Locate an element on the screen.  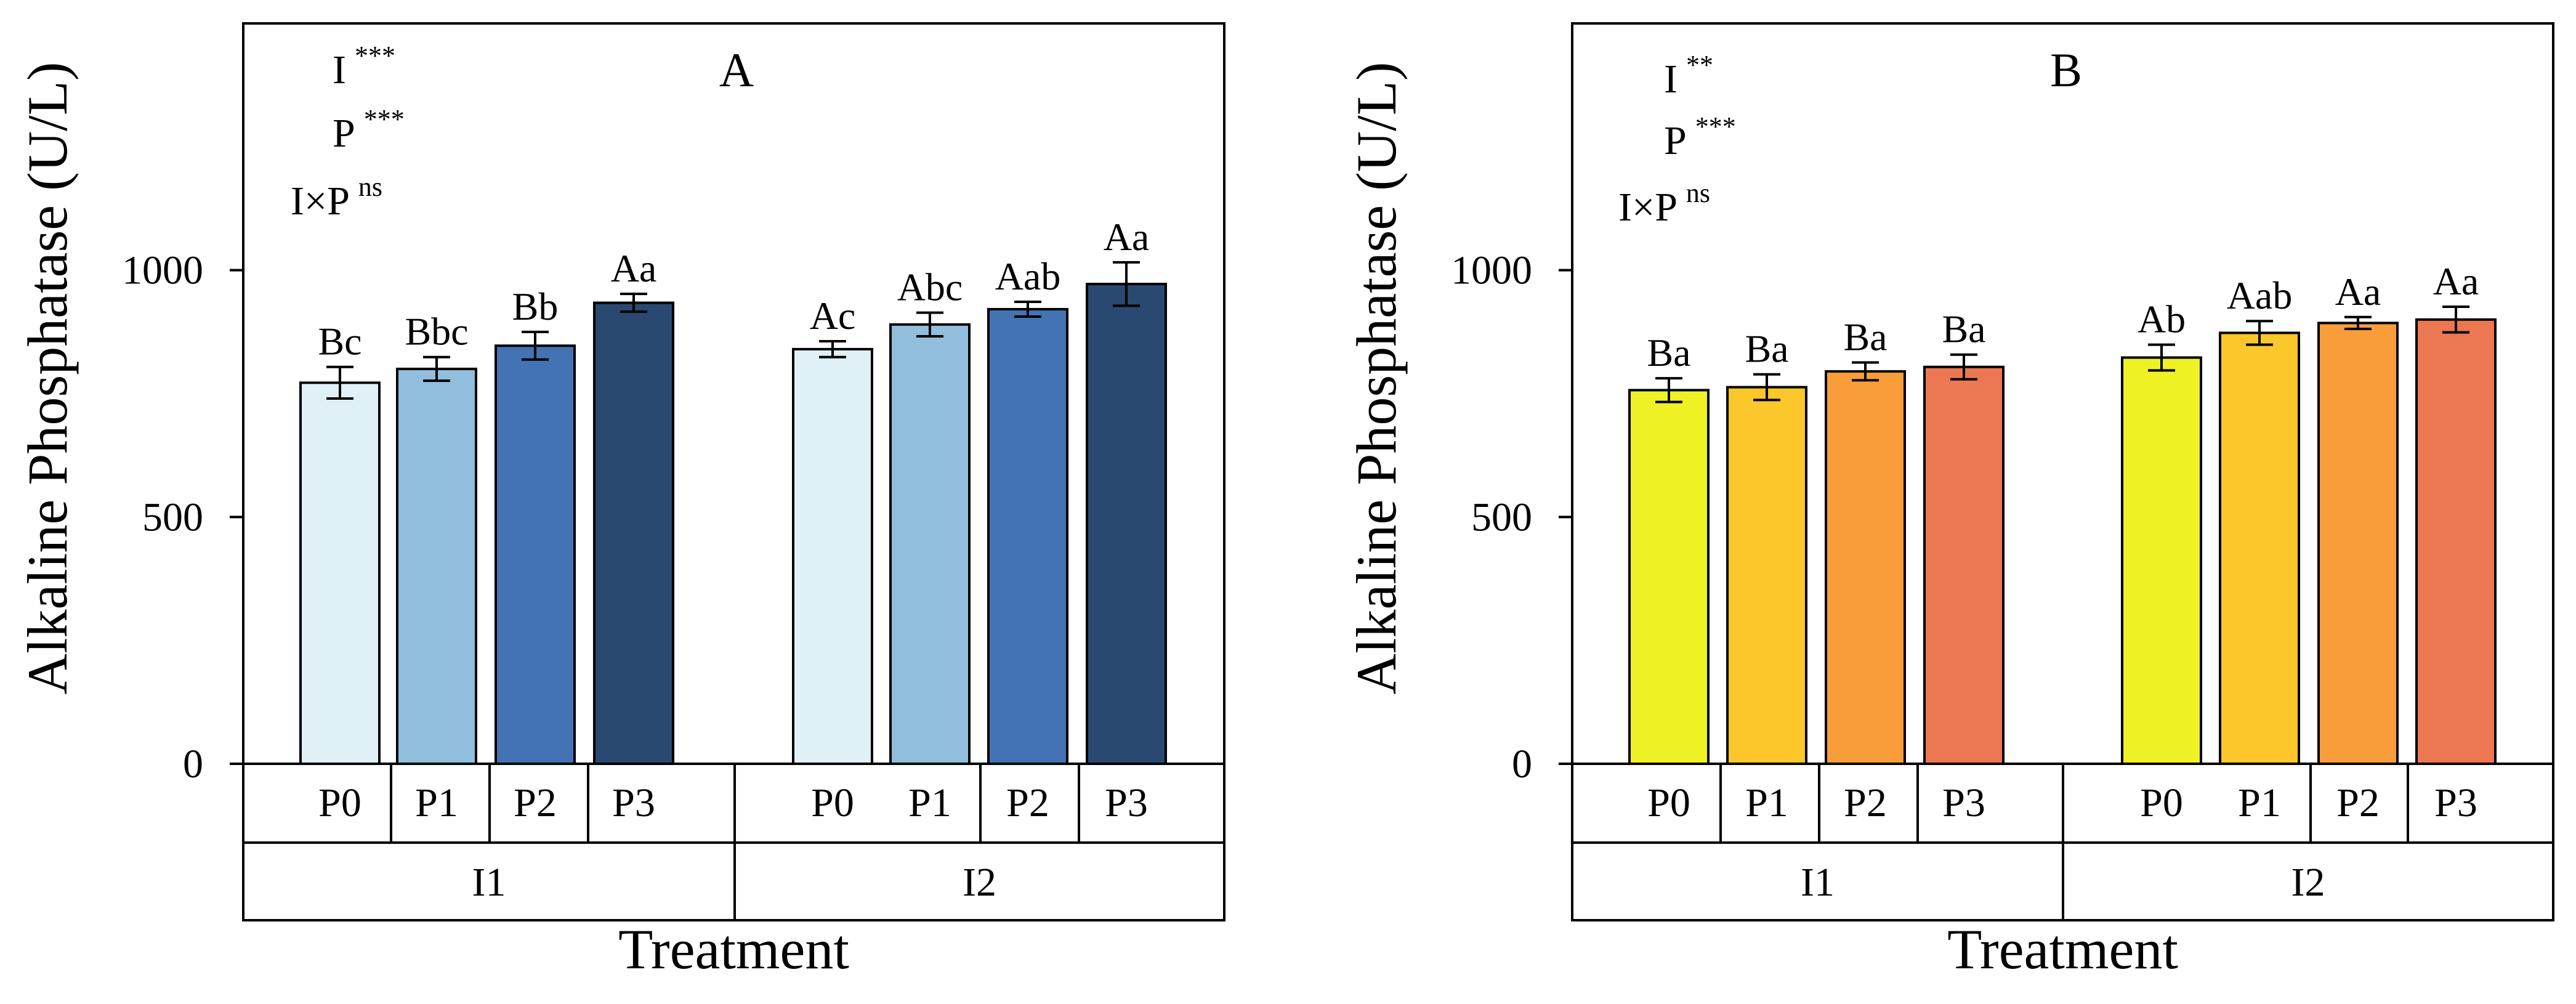
stat-significance: ** is located at coordinates (1699, 65).